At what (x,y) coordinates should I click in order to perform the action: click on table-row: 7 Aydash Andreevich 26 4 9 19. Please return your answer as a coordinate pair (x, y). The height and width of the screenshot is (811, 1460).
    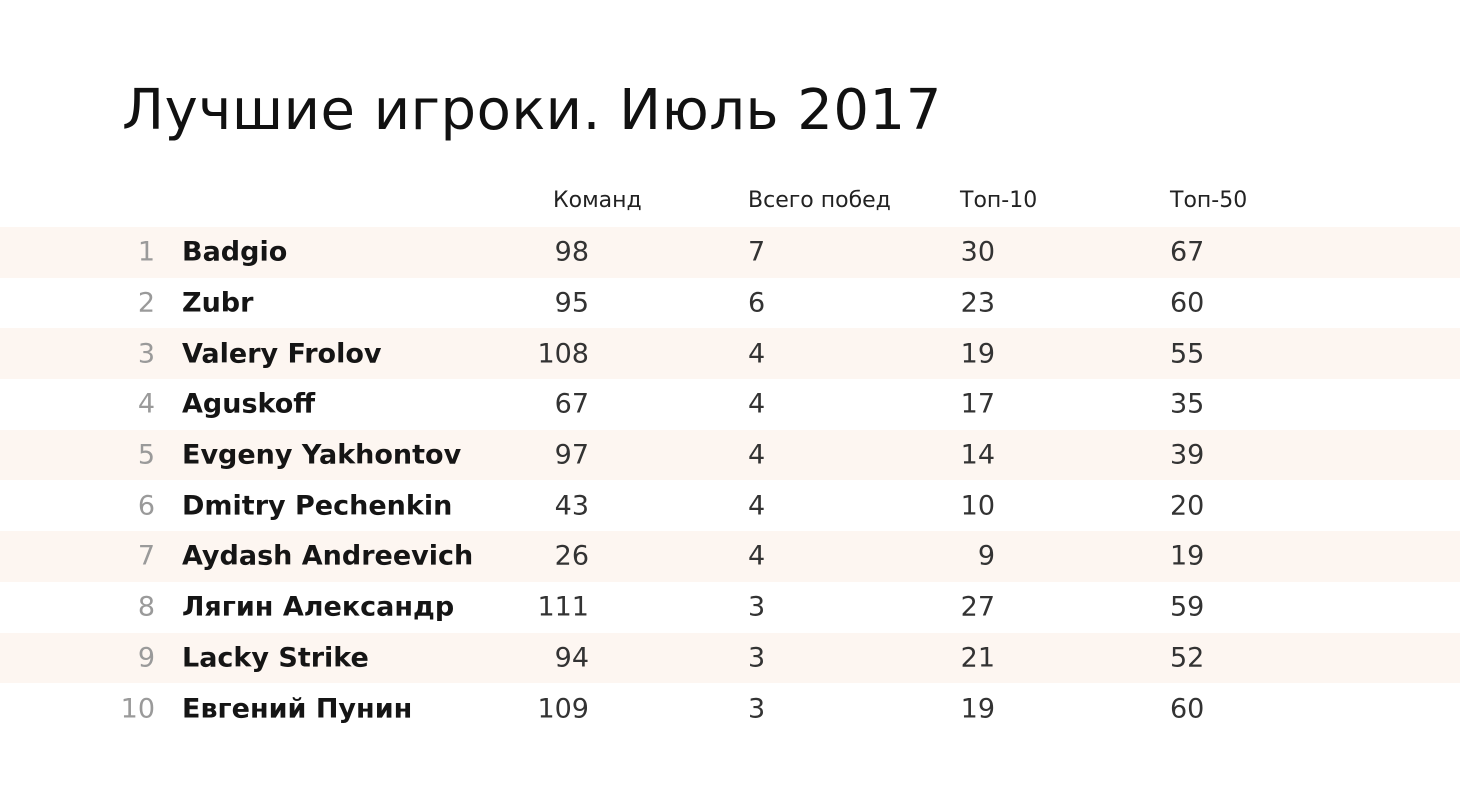
    Looking at the image, I should click on (730, 556).